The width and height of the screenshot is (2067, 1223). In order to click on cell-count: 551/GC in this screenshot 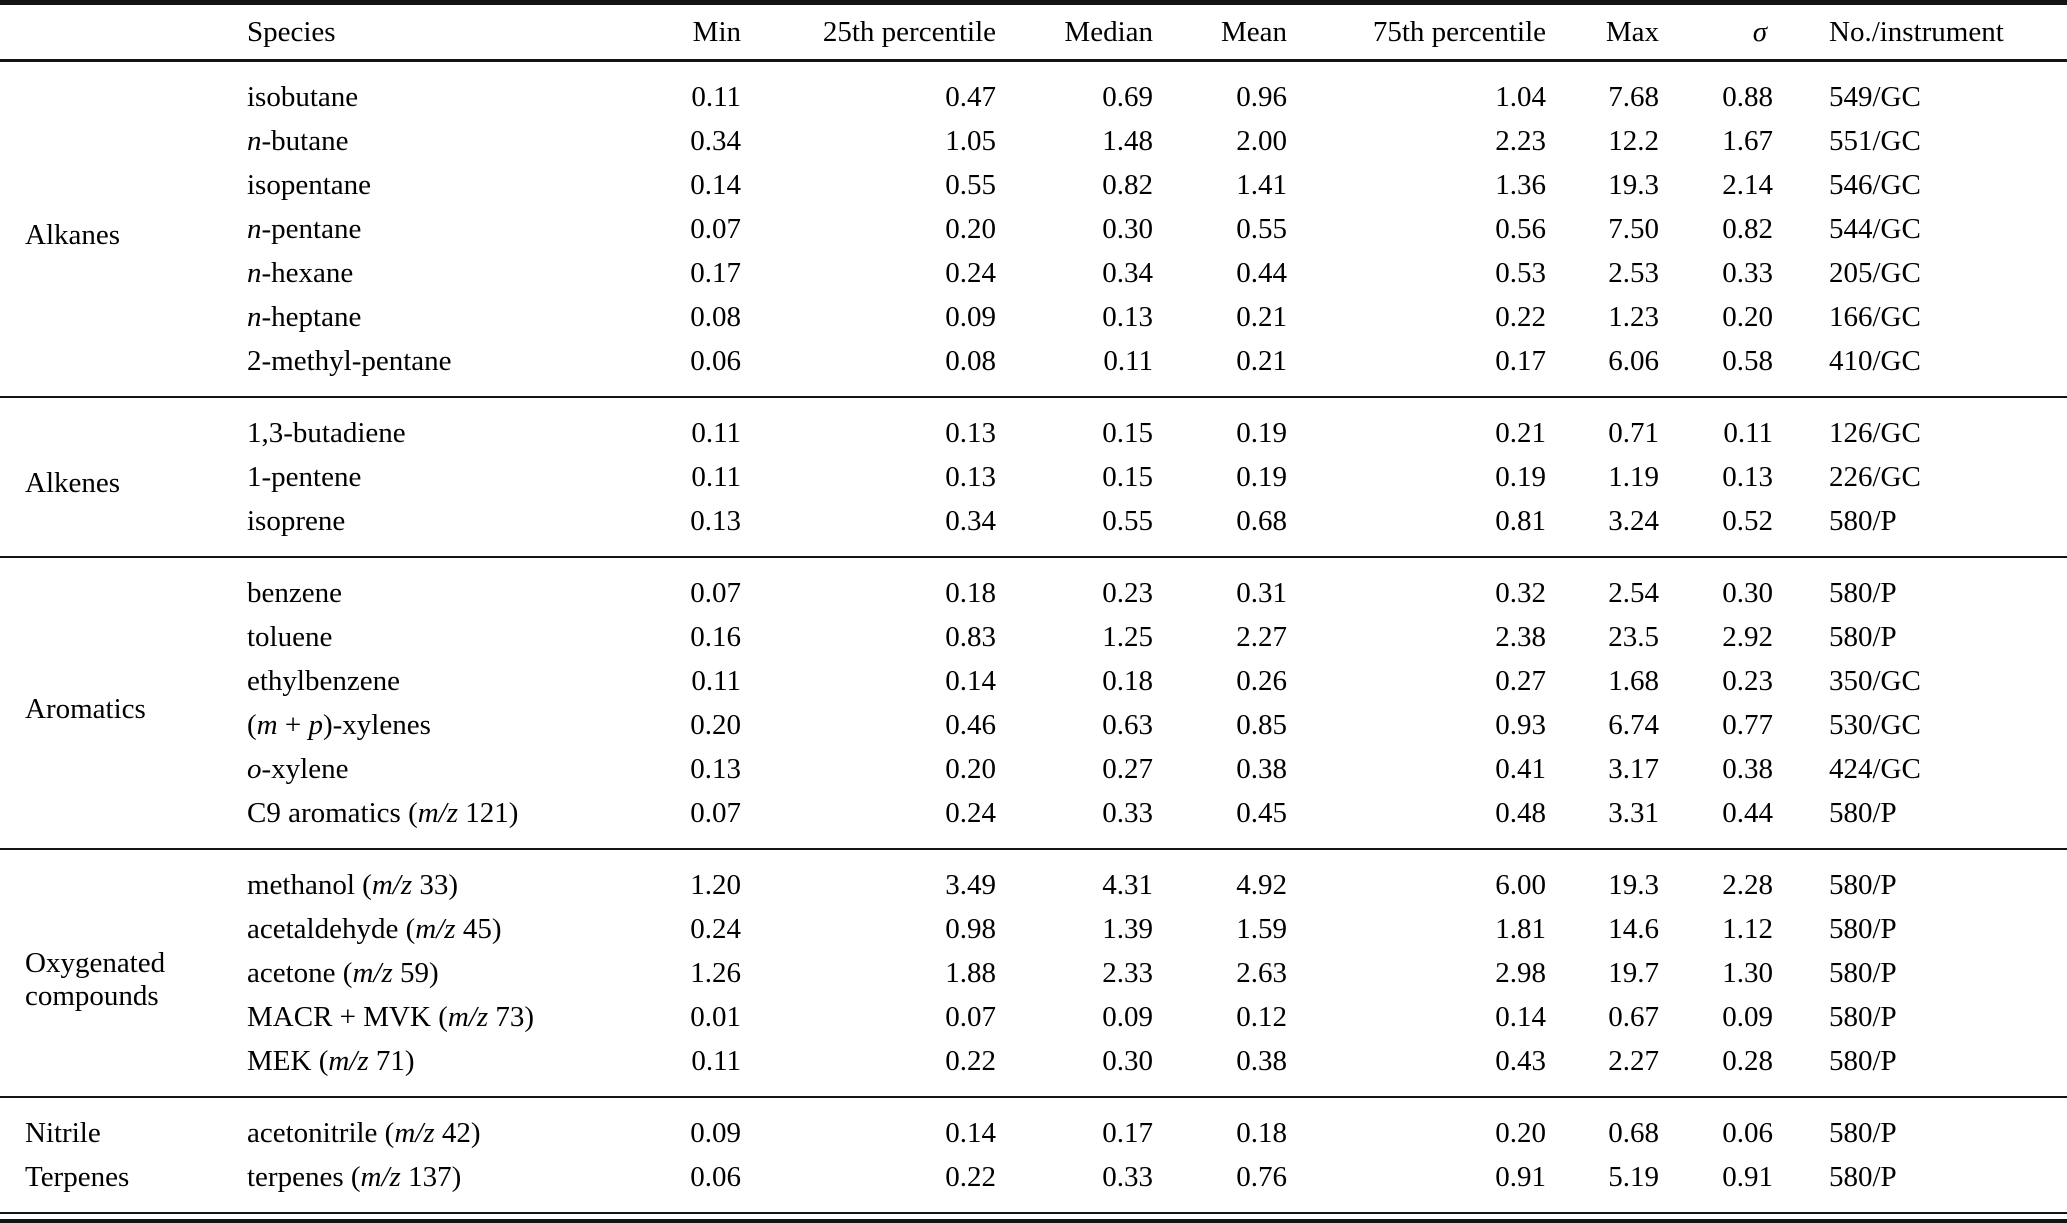, I will do `click(1875, 140)`.